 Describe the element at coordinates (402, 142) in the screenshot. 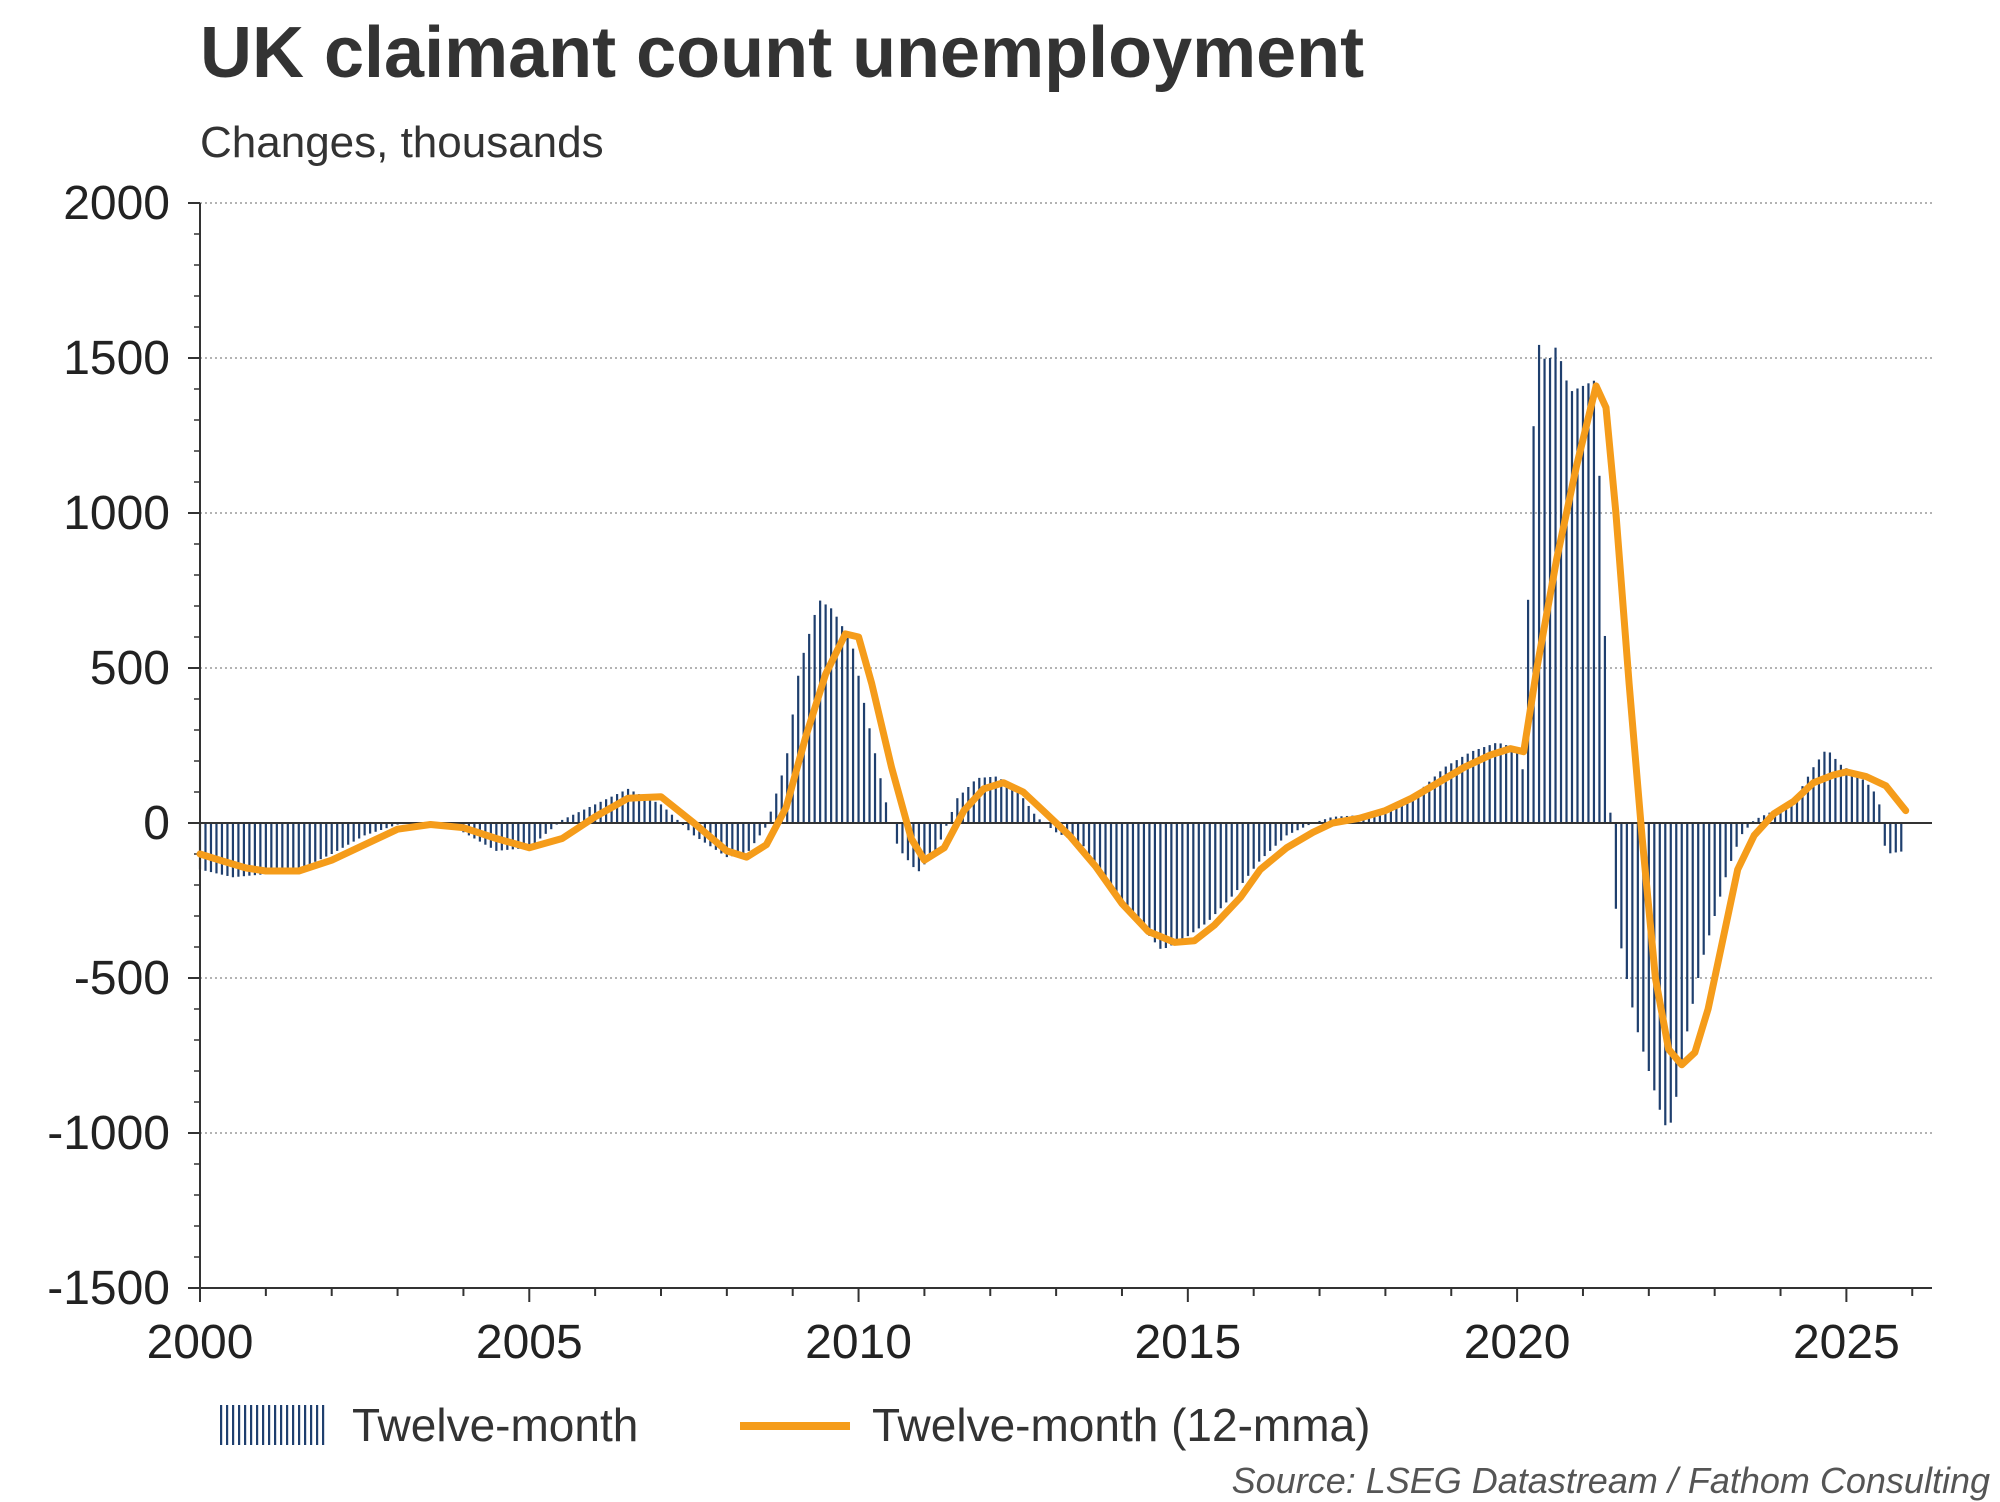

I see `chart-subtitle: Changes, thousands` at that location.